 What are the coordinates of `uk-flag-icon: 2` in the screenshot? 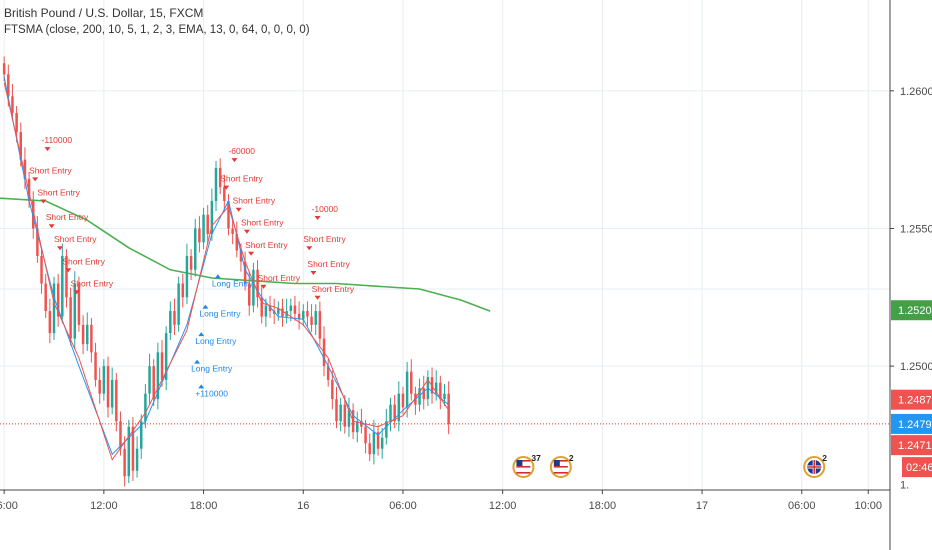 It's located at (815, 465).